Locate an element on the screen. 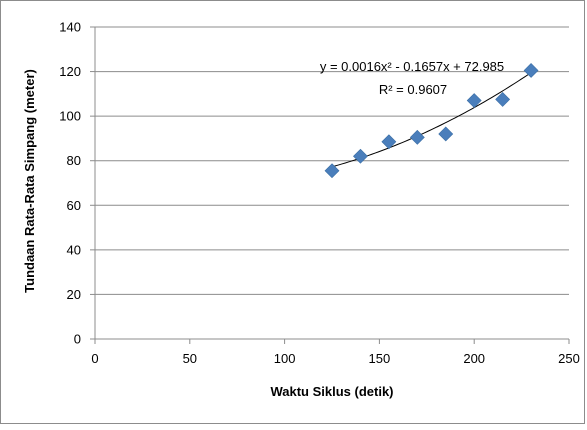 This screenshot has height=430, width=587. x-axis-title: Waktu Siklus (detik) is located at coordinates (331, 391).